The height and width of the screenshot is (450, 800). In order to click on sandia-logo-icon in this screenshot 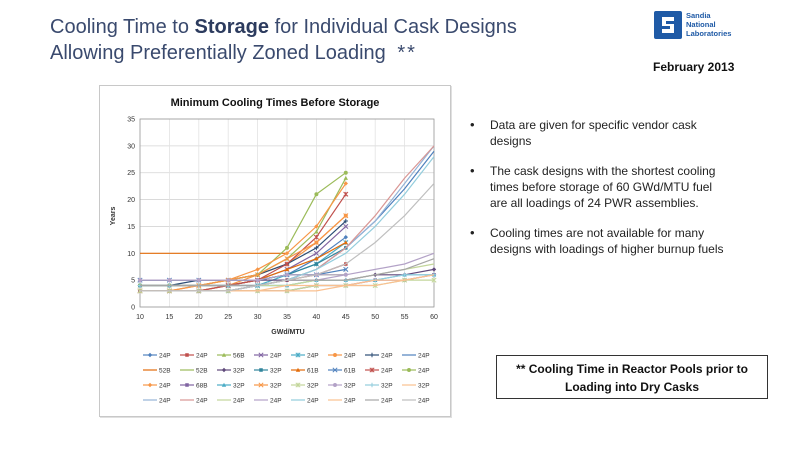, I will do `click(668, 25)`.